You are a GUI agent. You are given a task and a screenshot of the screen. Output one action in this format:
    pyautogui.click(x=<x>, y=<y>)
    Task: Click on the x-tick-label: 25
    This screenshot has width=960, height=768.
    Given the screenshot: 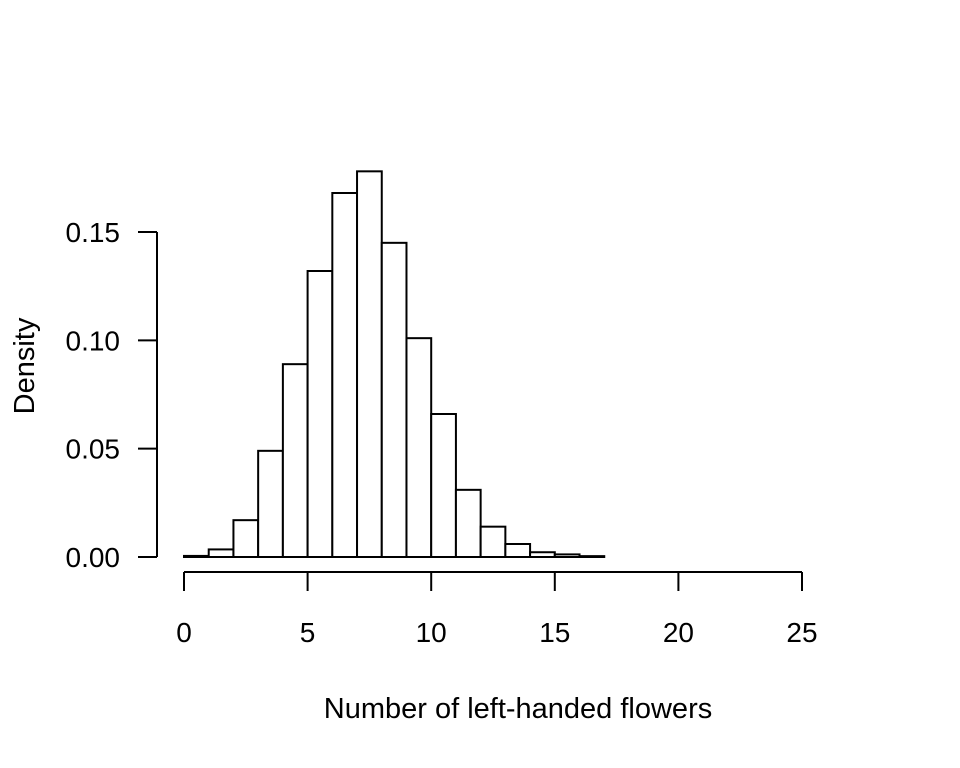 What is the action you would take?
    pyautogui.click(x=801, y=632)
    